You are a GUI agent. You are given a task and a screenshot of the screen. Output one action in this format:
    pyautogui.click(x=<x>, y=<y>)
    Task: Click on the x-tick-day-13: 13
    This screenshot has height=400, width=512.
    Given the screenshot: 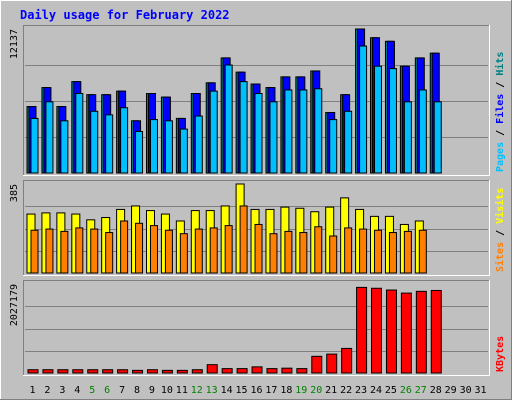 What is the action you would take?
    pyautogui.click(x=212, y=390)
    